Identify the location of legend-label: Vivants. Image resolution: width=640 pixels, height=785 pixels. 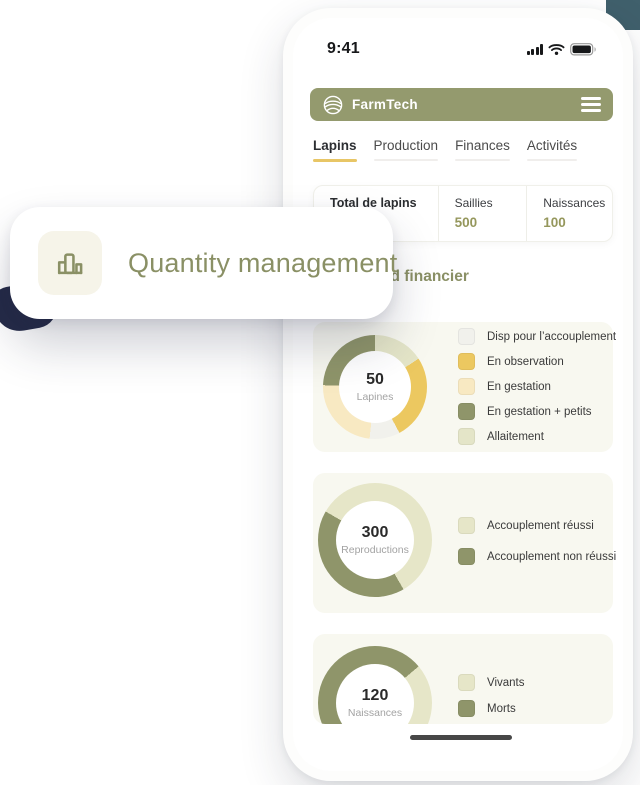
(506, 682).